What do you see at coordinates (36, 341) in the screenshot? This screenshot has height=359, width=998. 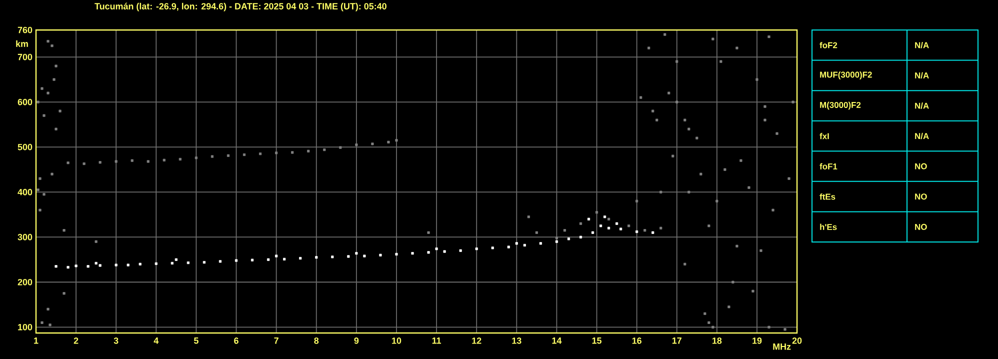 I see `x-tick-label: 1` at bounding box center [36, 341].